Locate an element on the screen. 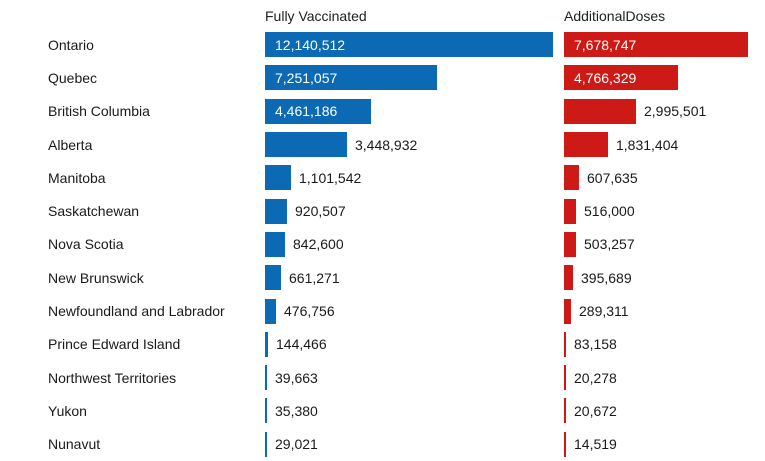 The height and width of the screenshot is (461, 765). category-label: Yukon is located at coordinates (67, 410).